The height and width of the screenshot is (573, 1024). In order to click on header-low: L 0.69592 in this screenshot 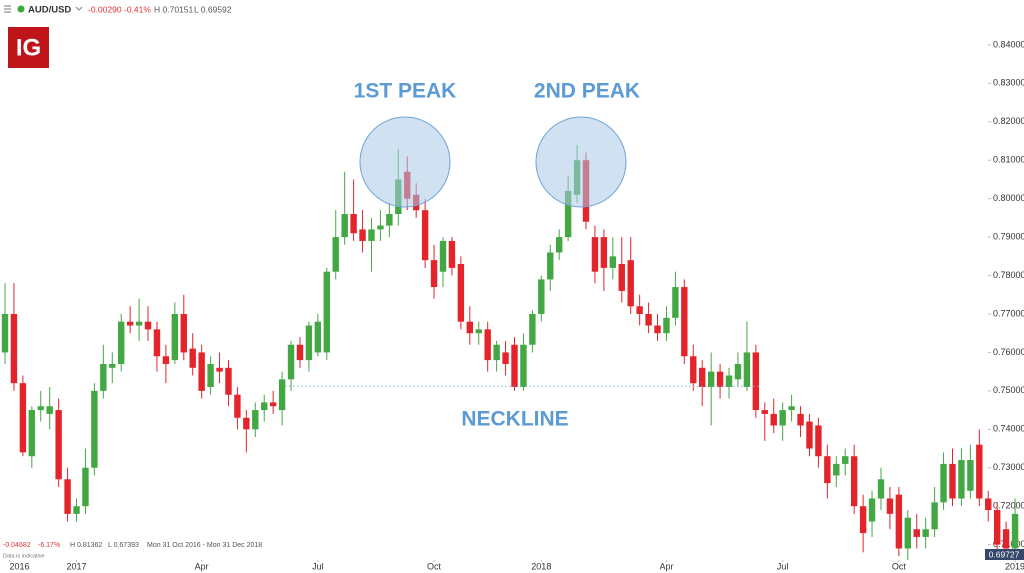, I will do `click(213, 9)`.